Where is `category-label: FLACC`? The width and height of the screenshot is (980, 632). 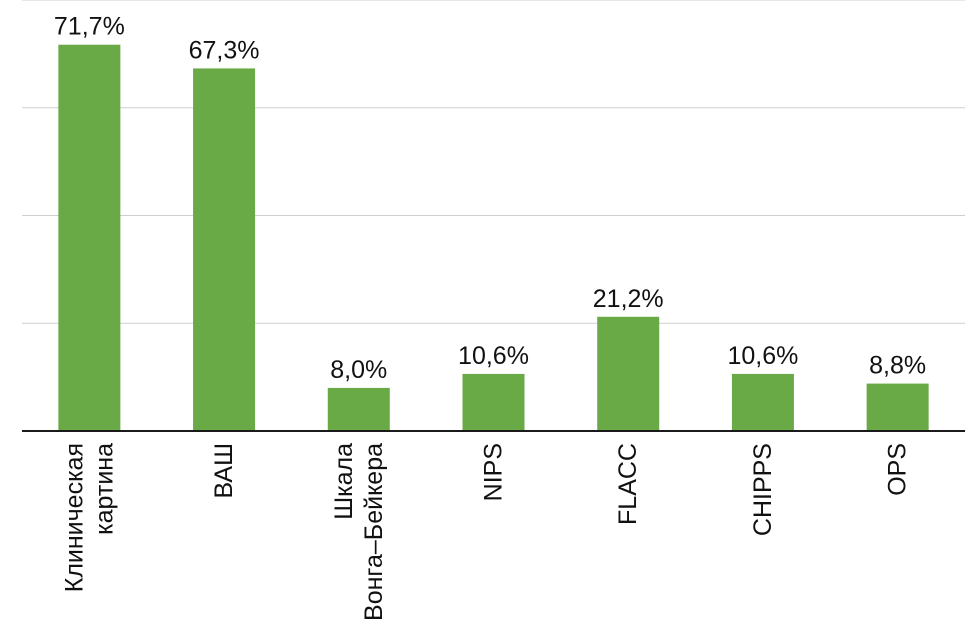
category-label: FLACC is located at coordinates (628, 484).